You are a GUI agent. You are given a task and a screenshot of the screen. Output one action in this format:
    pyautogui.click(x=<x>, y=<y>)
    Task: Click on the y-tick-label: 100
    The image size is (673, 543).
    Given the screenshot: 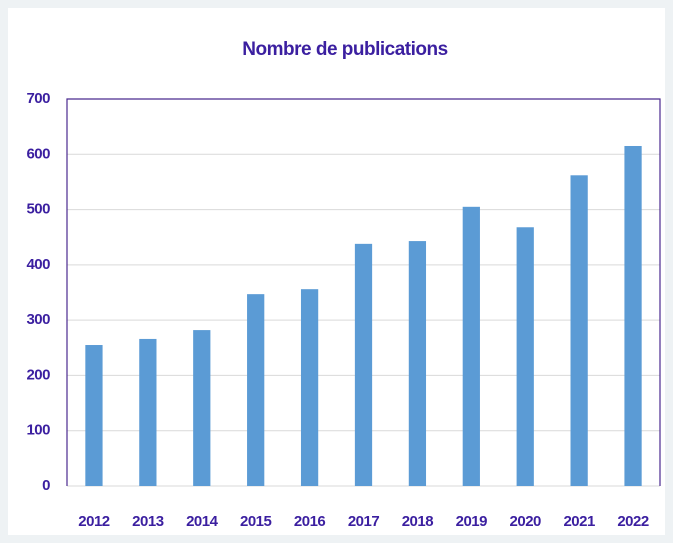 What is the action you would take?
    pyautogui.click(x=38, y=430)
    